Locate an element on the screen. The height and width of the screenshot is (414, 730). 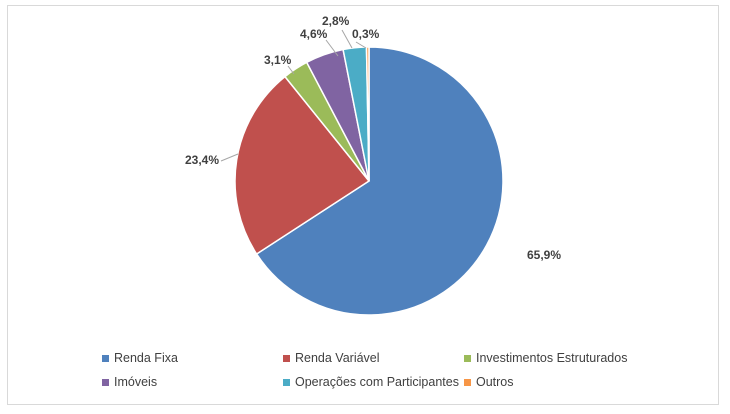
legend-item-renda-fixa: Renda Fixa is located at coordinates (140, 358).